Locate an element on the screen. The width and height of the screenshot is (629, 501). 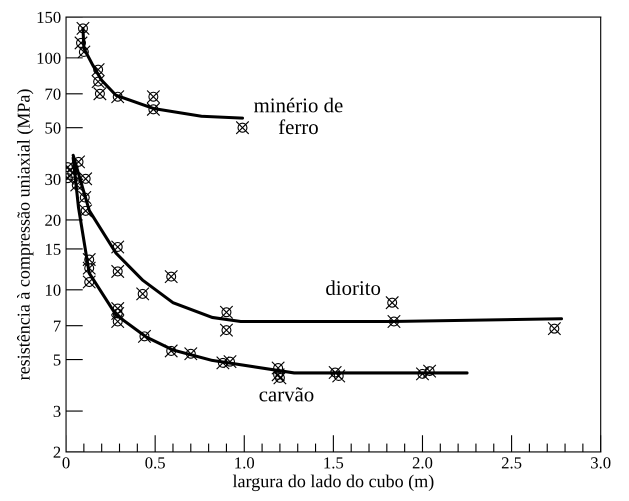
y-tick-label: 7 is located at coordinates (57, 326).